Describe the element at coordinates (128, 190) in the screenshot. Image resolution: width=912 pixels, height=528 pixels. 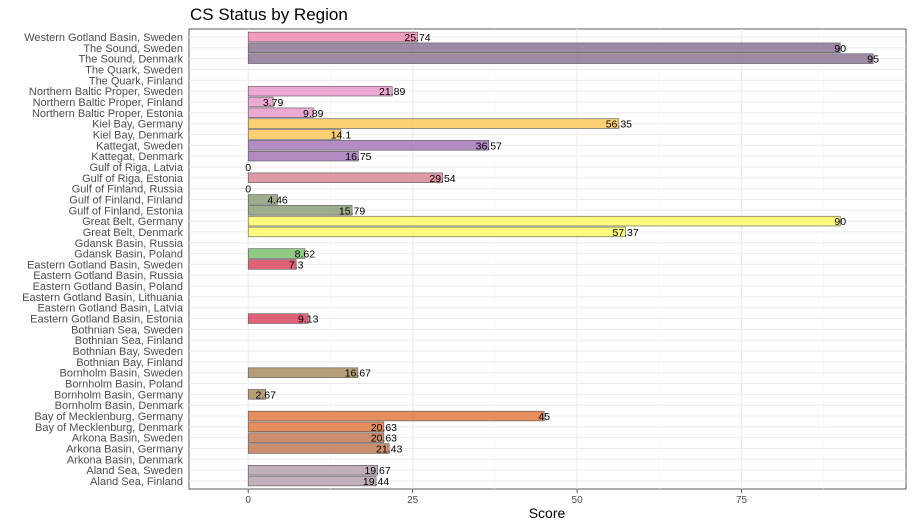
I see `category-label: Gulf of Finland, Russia` at that location.